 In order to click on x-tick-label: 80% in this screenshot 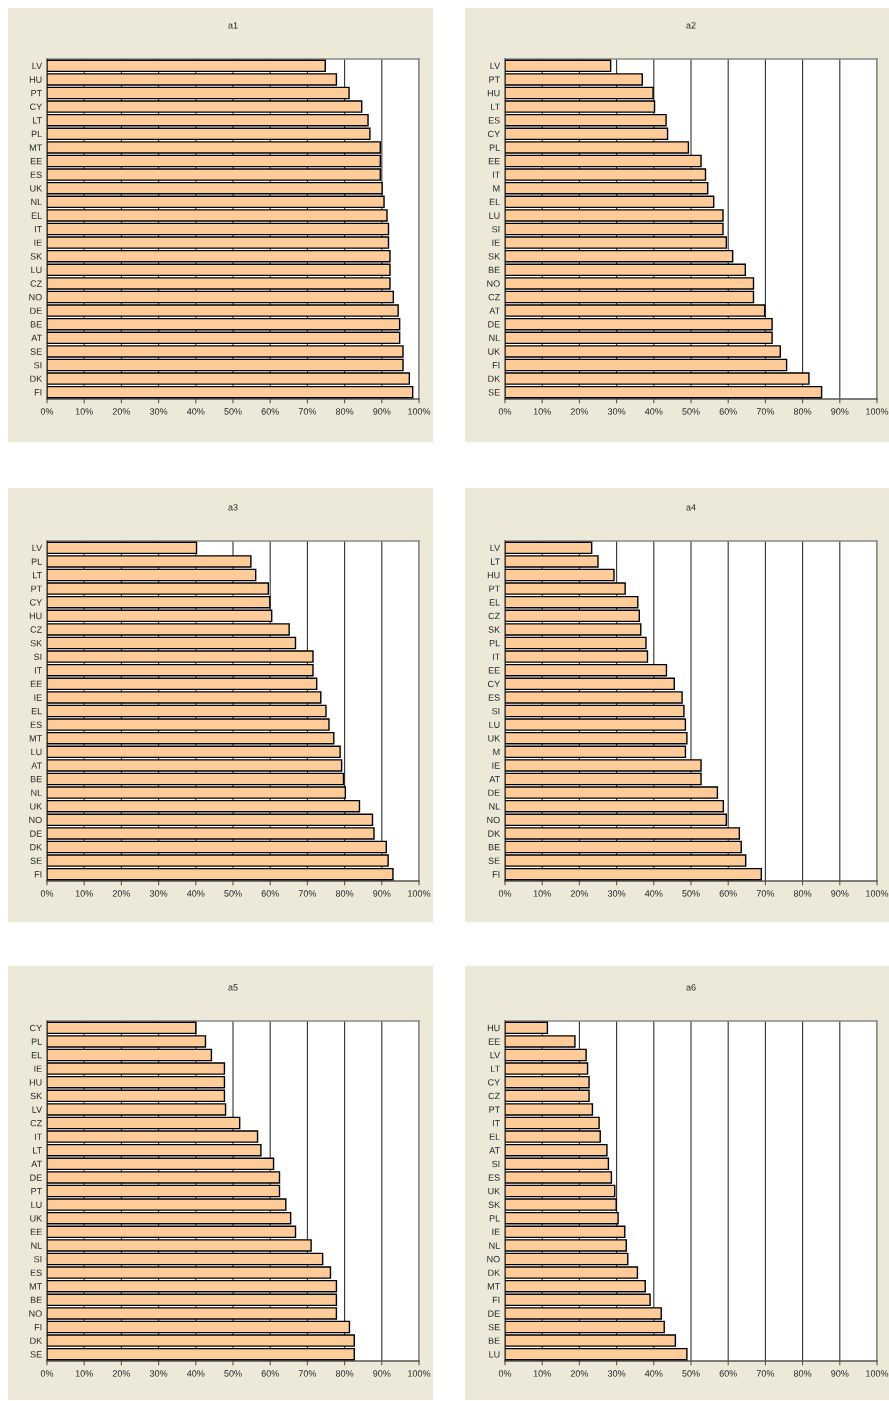, I will do `click(344, 411)`.